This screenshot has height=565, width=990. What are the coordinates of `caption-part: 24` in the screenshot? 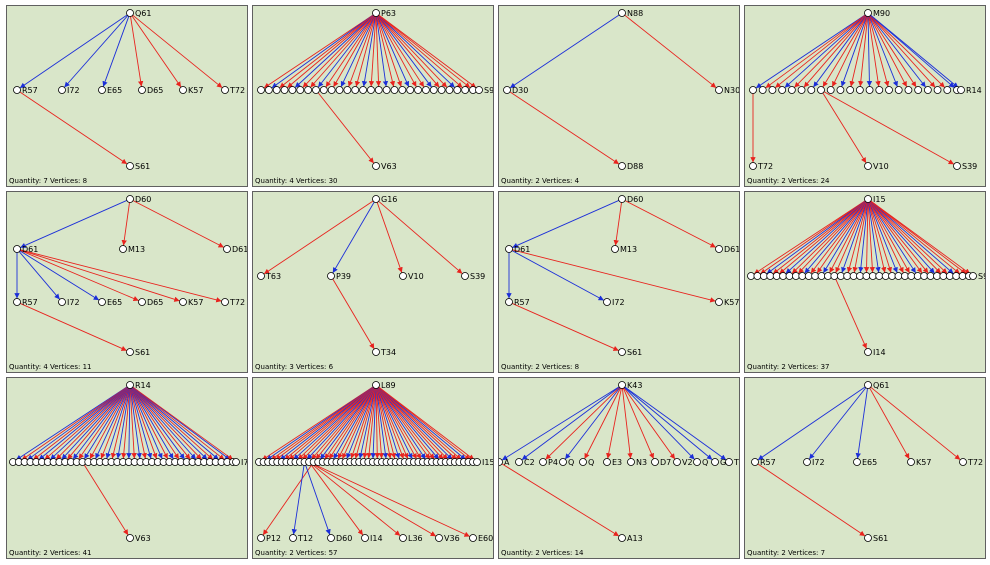 It's located at (825, 181).